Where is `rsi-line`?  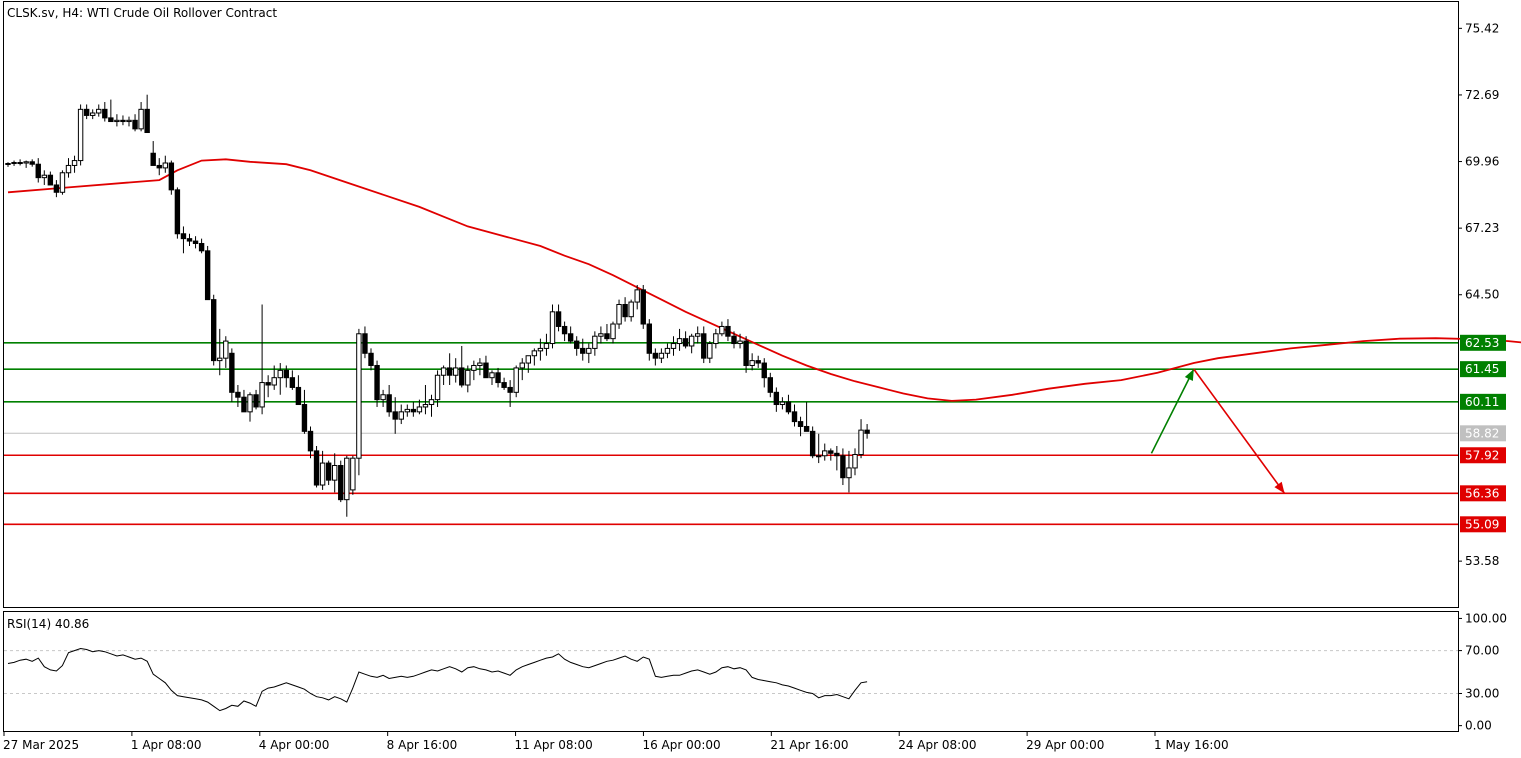 rsi-line is located at coordinates (437, 679).